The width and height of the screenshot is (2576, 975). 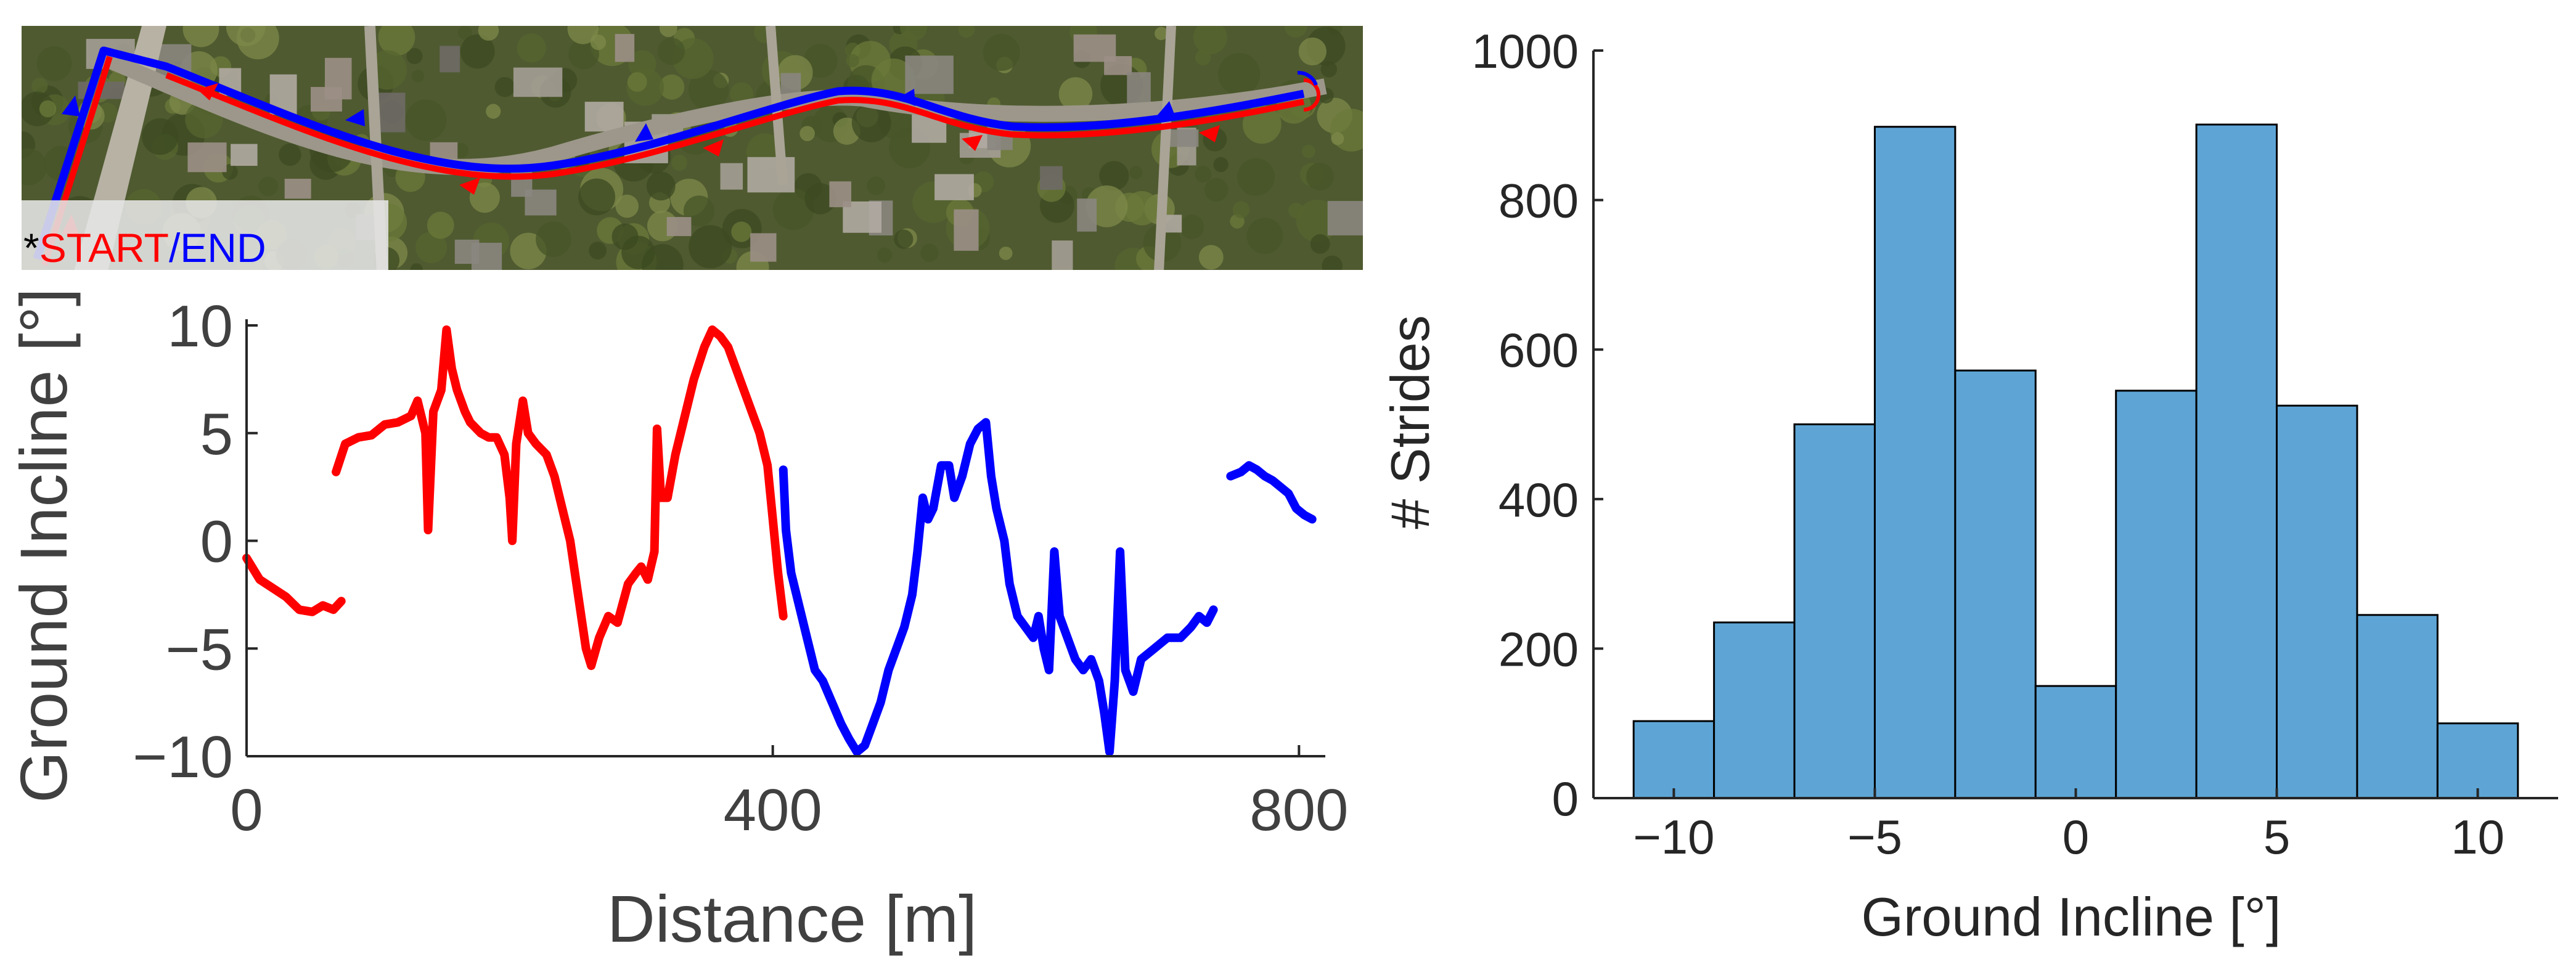 I want to click on start-end-label-box, so click(x=205, y=235).